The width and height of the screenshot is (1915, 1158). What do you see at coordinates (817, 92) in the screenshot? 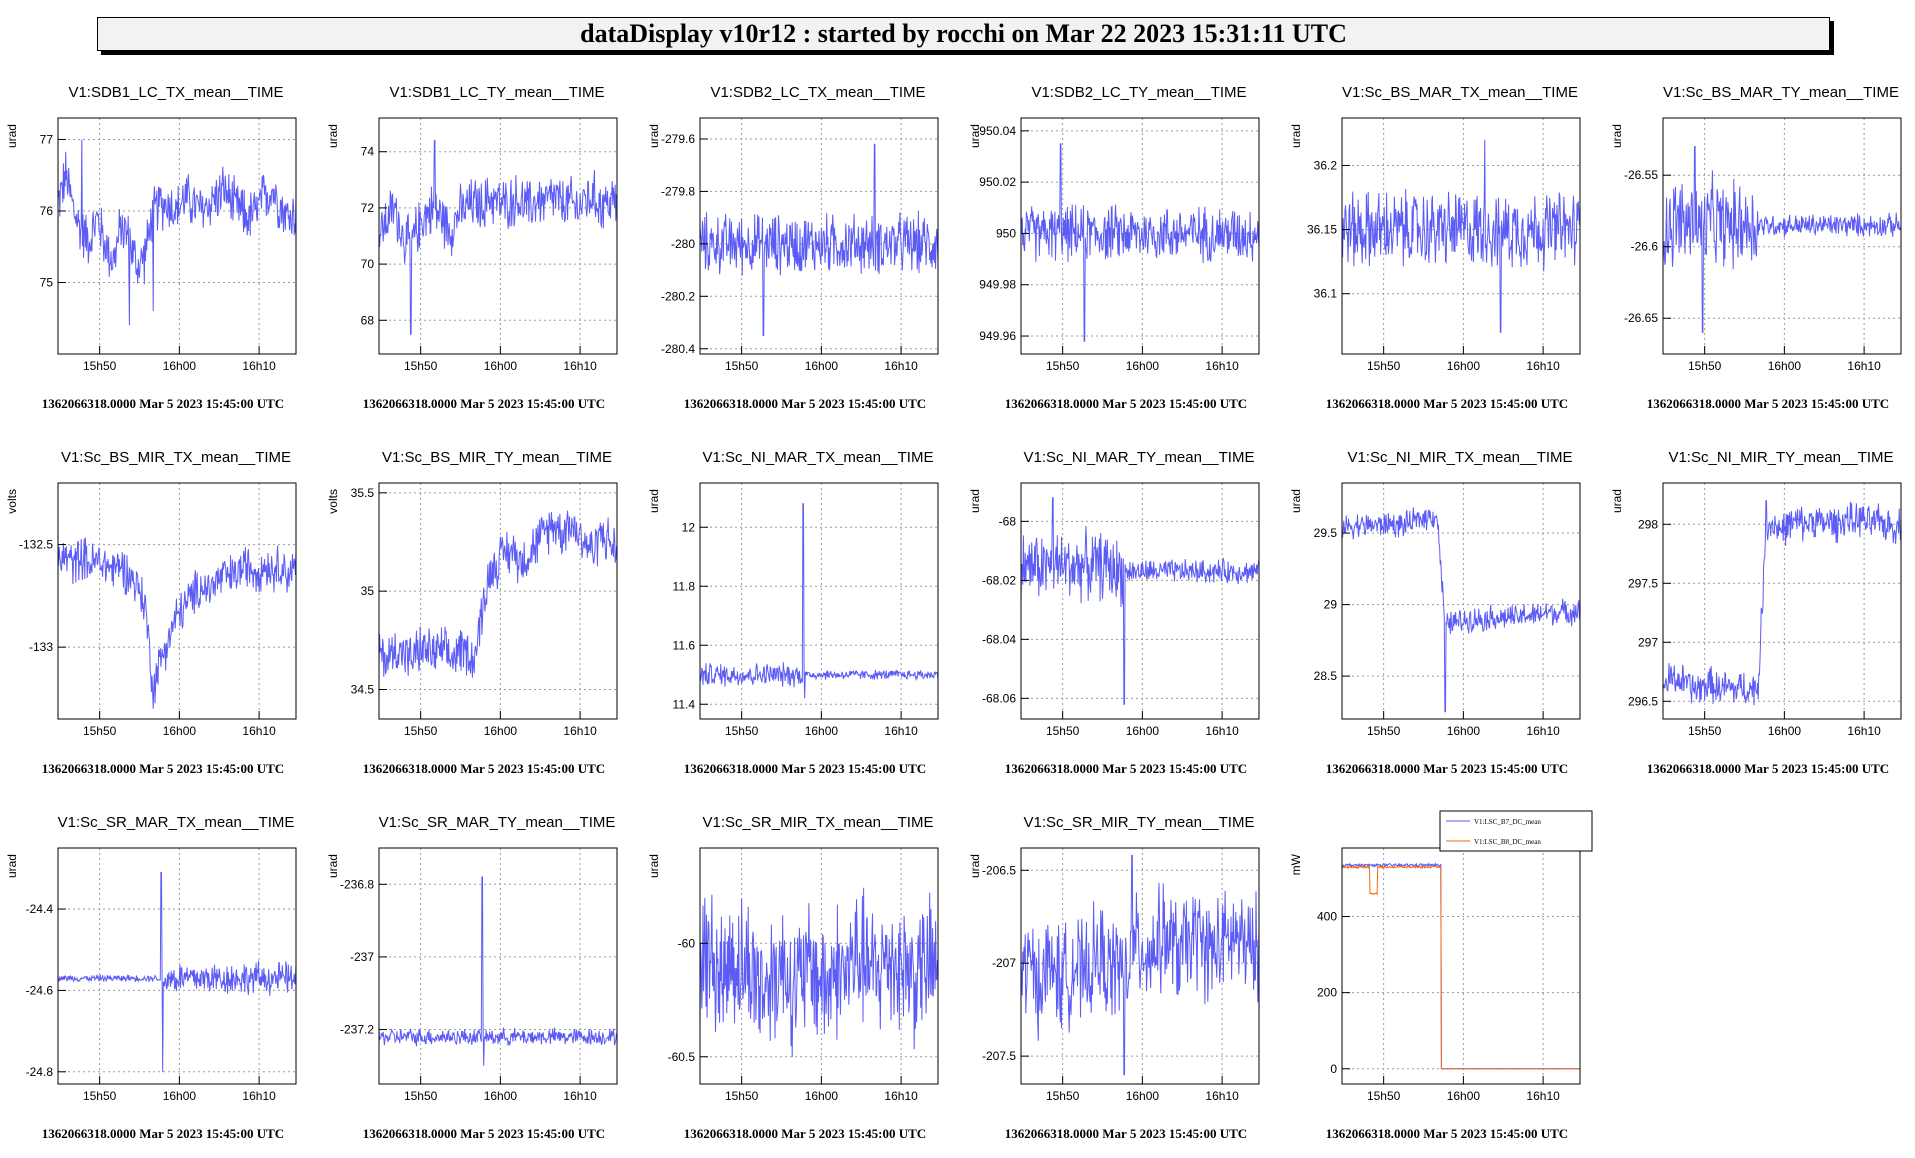
I see `chart-title: V1:SDB2_LC_TX_mean__TIME` at bounding box center [817, 92].